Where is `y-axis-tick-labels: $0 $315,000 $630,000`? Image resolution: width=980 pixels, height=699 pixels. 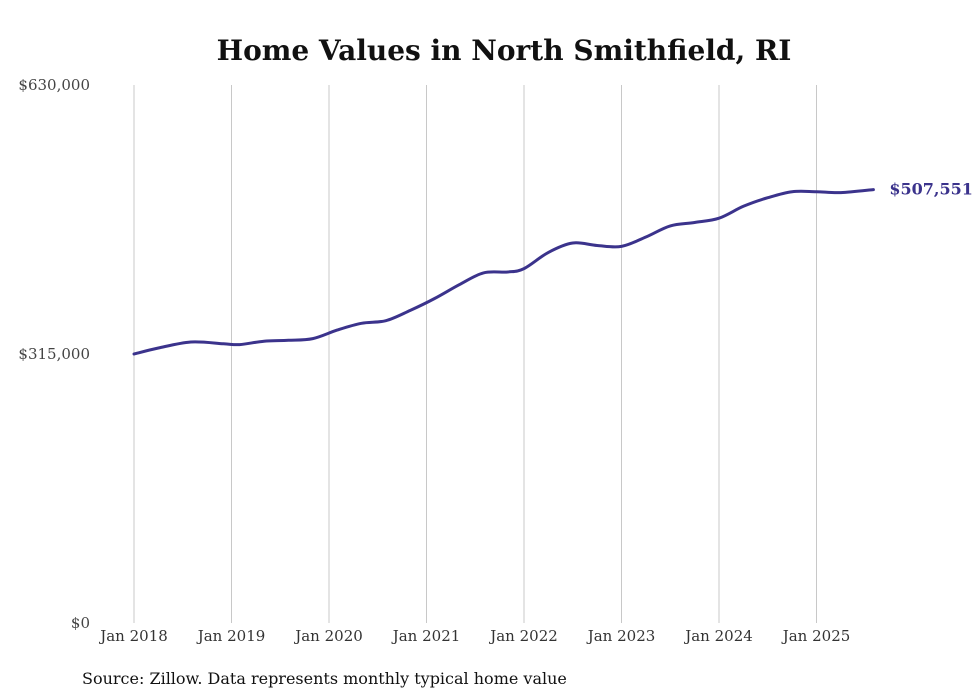 y-axis-tick-labels: $0 $315,000 $630,000 is located at coordinates (54, 354).